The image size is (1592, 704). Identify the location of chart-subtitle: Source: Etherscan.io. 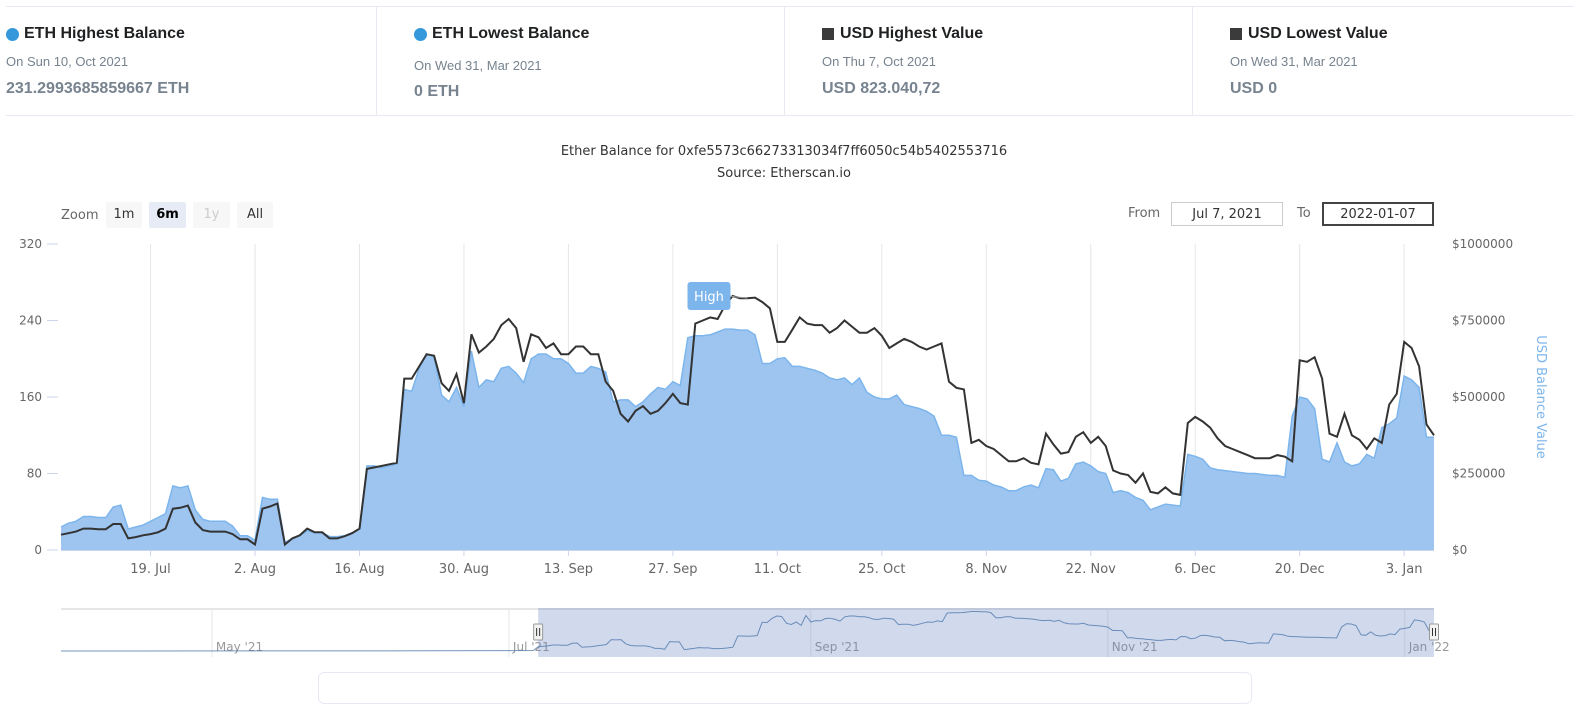
(784, 173).